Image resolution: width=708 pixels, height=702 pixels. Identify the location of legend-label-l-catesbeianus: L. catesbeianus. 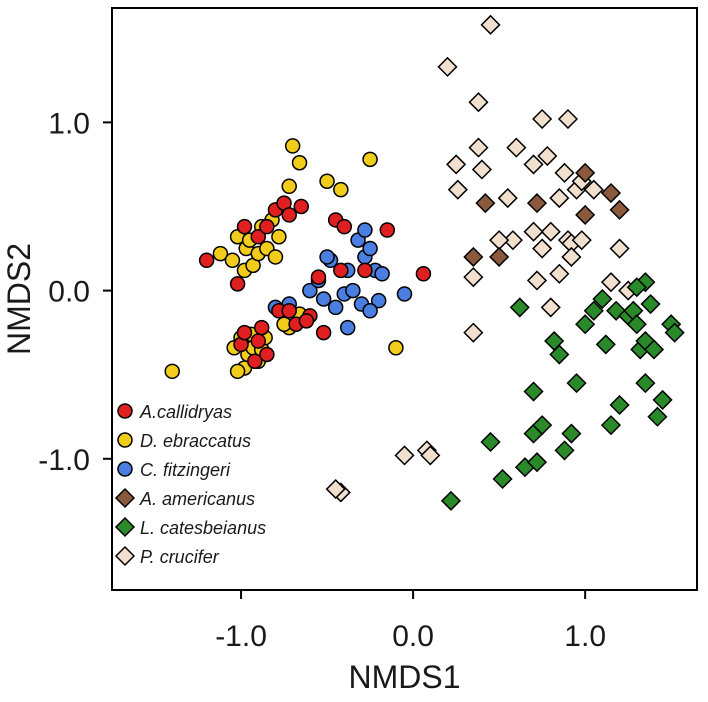
(203, 528).